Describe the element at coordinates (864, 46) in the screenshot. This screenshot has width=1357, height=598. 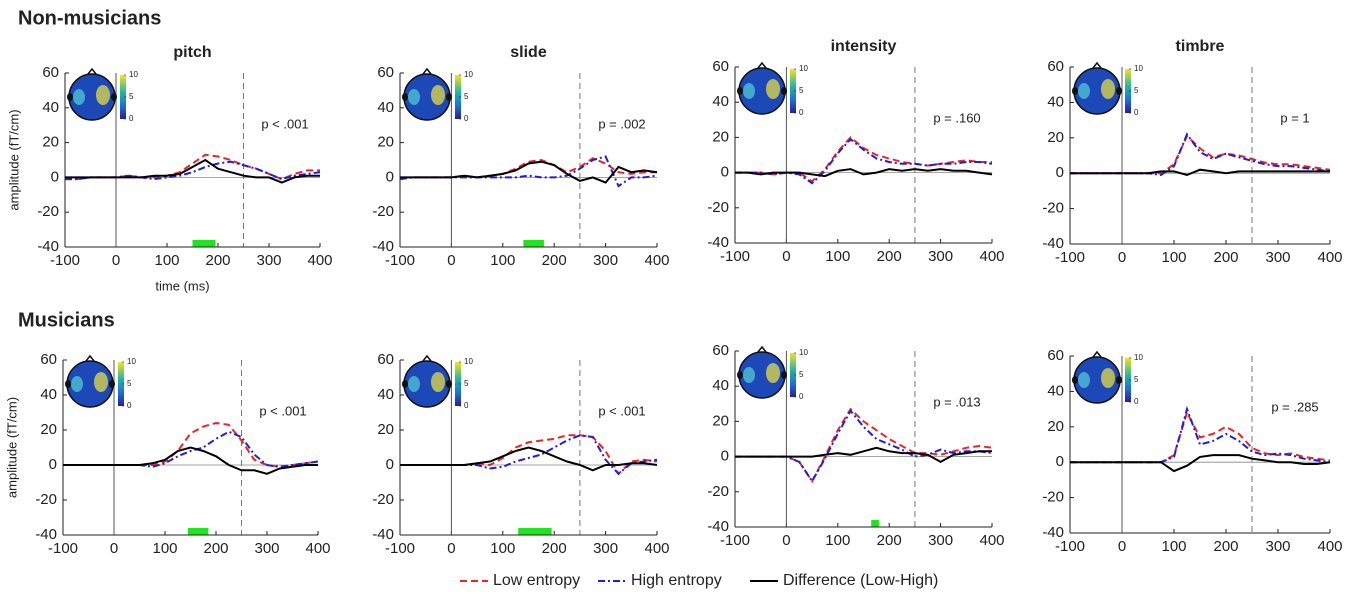
I see `panel-title: intensity` at that location.